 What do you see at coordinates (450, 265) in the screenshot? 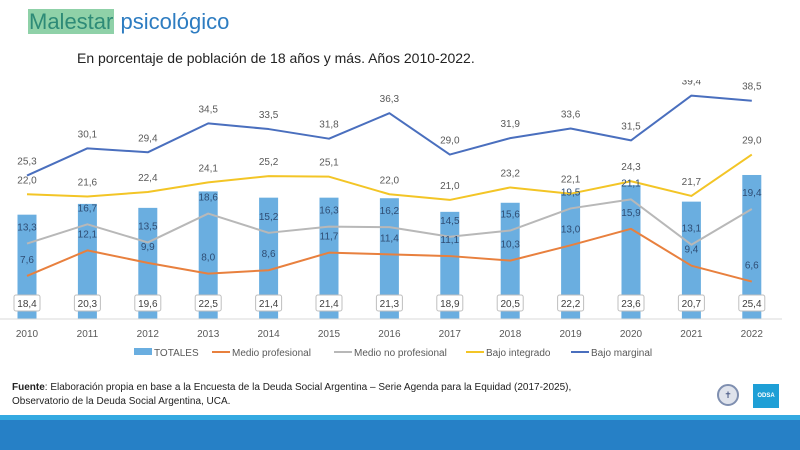
I see `bar-totales-2017` at bounding box center [450, 265].